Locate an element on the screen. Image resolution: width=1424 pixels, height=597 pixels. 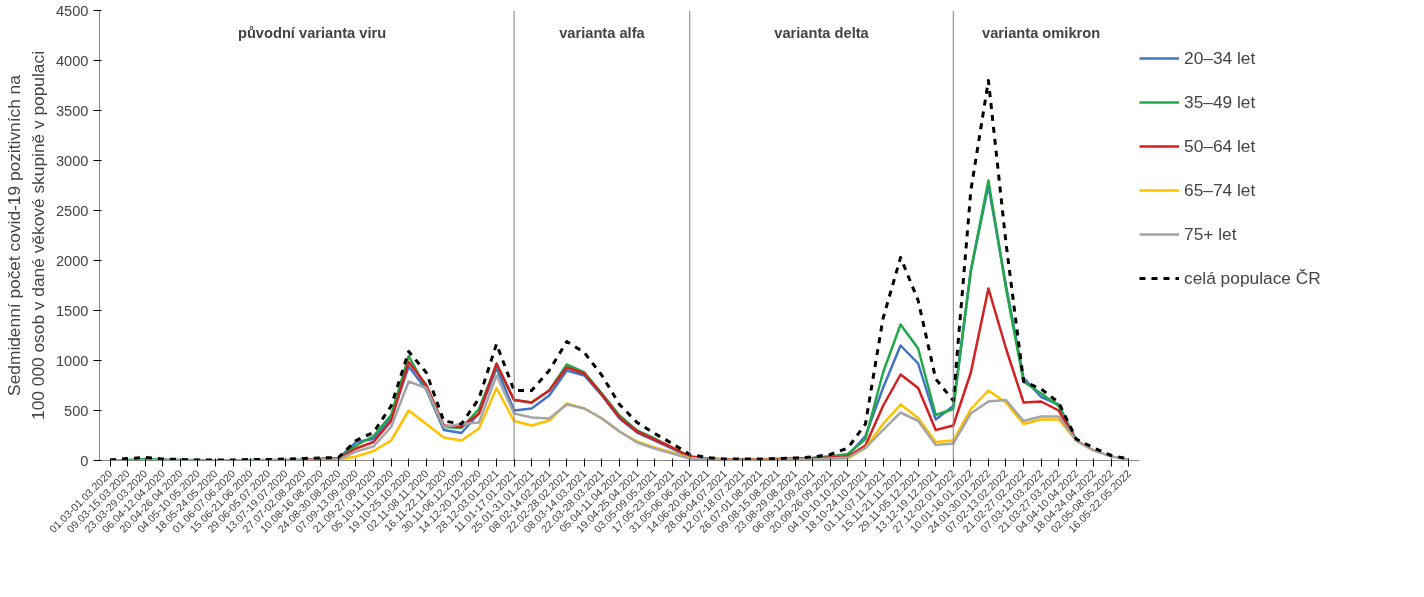
y-tick-label: 2500 is located at coordinates (72, 210).